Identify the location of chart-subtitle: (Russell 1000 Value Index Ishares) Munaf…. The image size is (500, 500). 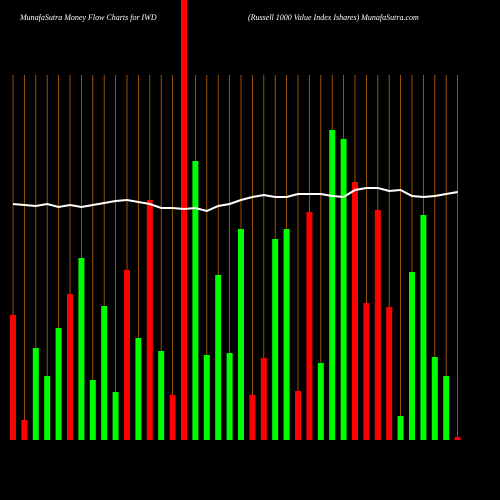
(333, 17).